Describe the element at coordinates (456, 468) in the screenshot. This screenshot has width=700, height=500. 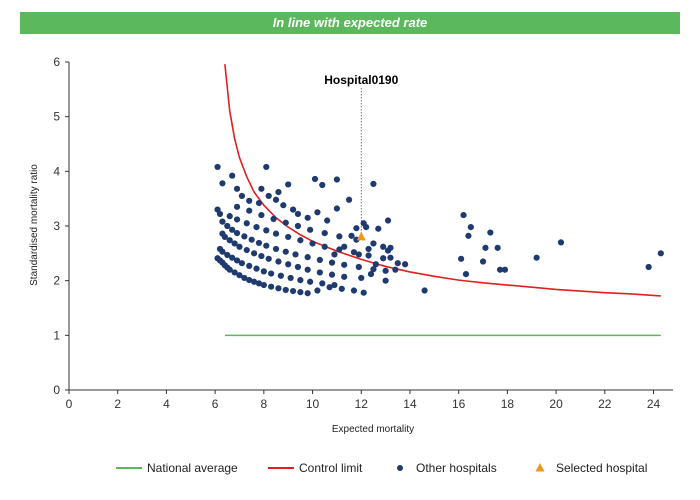
I see `legend-label: Other hospitals` at that location.